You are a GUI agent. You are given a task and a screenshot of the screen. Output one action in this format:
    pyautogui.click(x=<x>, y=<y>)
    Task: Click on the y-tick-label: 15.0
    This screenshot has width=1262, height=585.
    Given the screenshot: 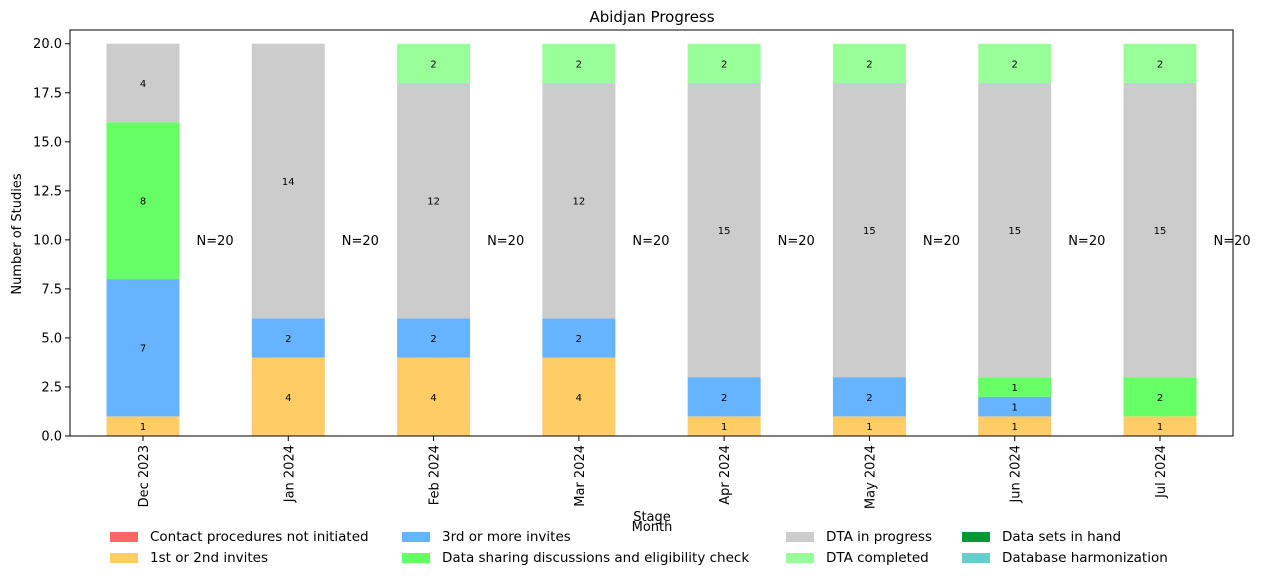 What is the action you would take?
    pyautogui.click(x=47, y=142)
    